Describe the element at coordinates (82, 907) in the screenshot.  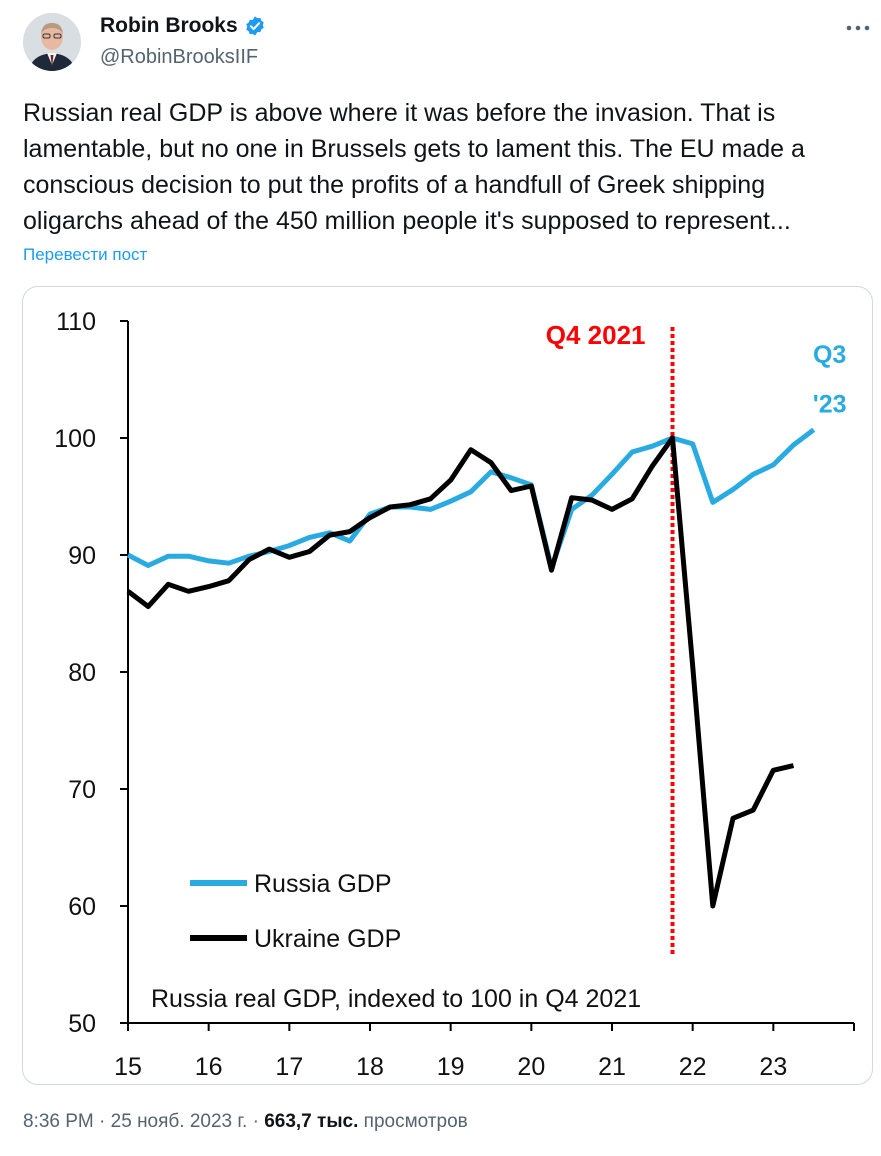
I see `y-tick-label: 60` at that location.